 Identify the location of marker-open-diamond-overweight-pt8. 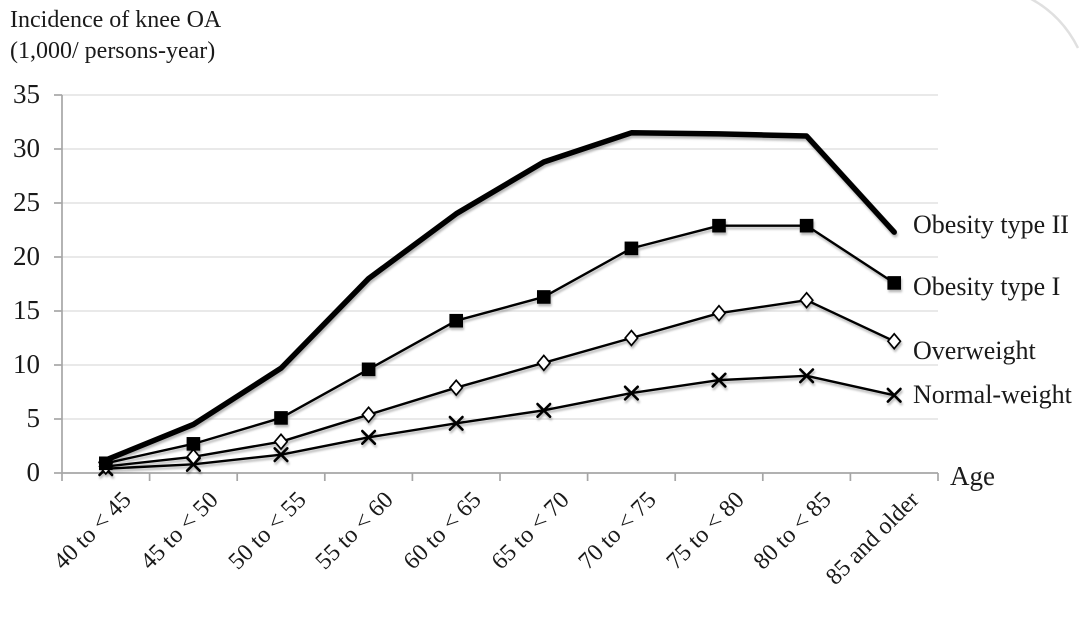
(806, 300).